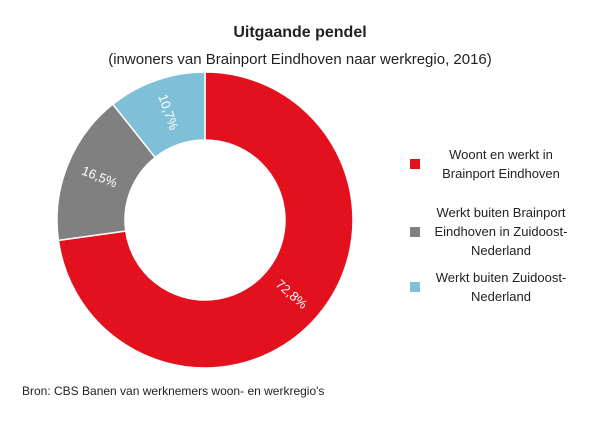 This screenshot has height=433, width=600. I want to click on legend-item: Woont en werkt in Brainport Eindhoven, so click(500, 164).